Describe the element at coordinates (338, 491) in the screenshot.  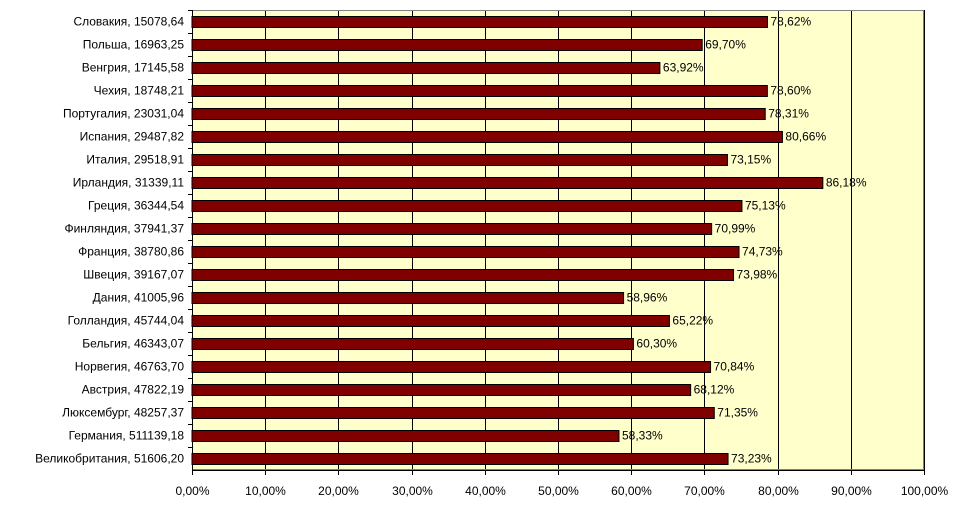
I see `x-tick-label: 20,00%` at that location.